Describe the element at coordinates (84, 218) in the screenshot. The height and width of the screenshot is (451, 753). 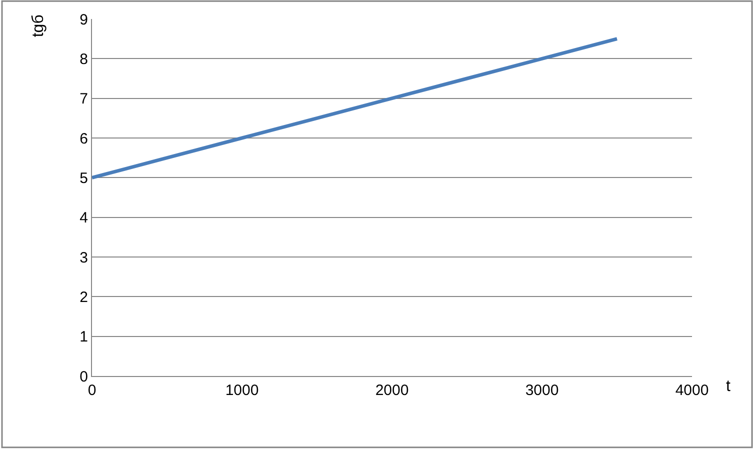
I see `y-tick-label: 4` at that location.